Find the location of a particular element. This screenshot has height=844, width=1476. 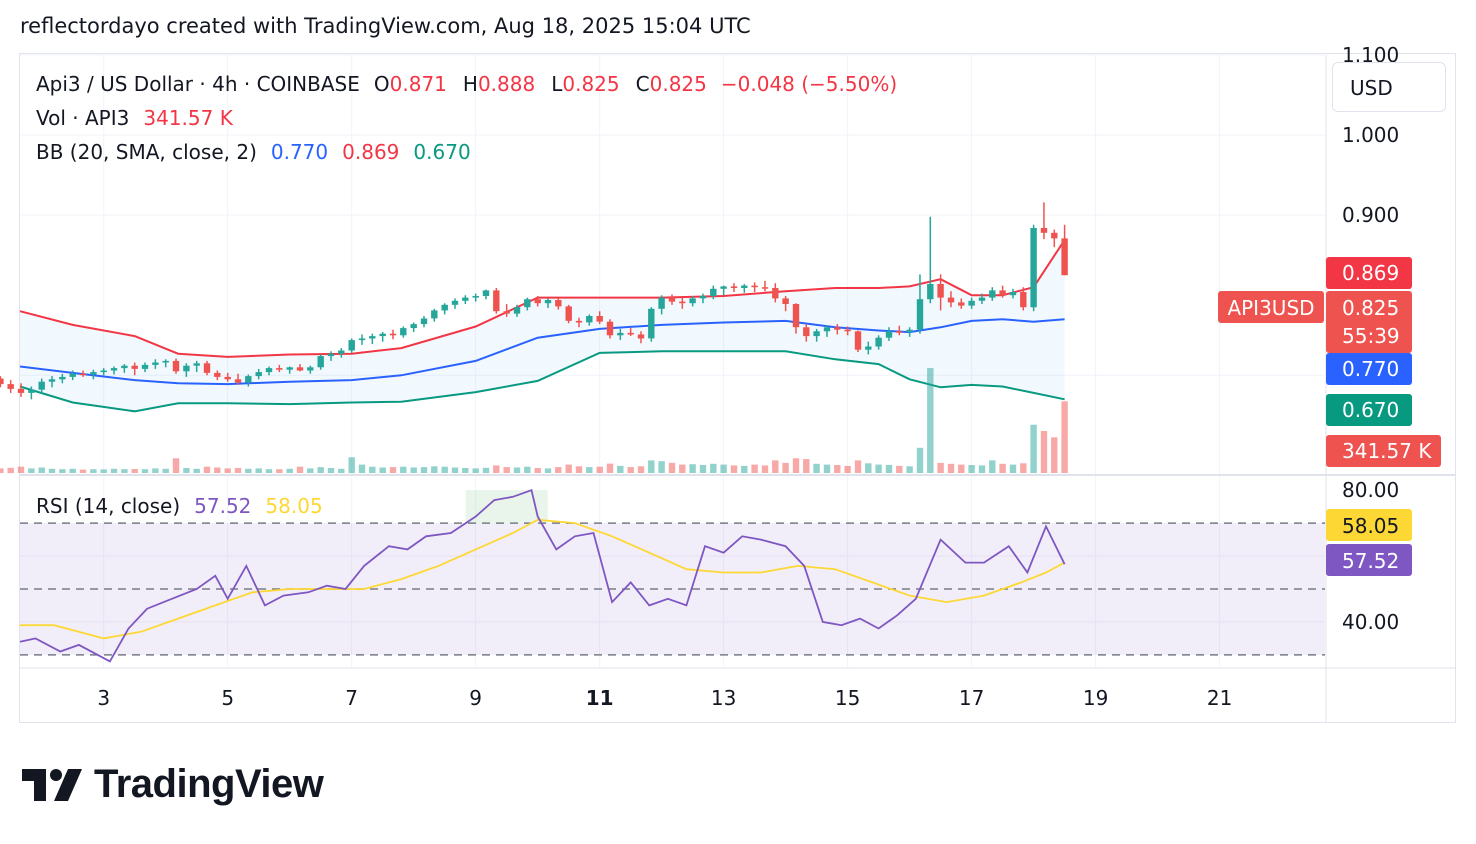

open-value: 0.871 is located at coordinates (418, 84).